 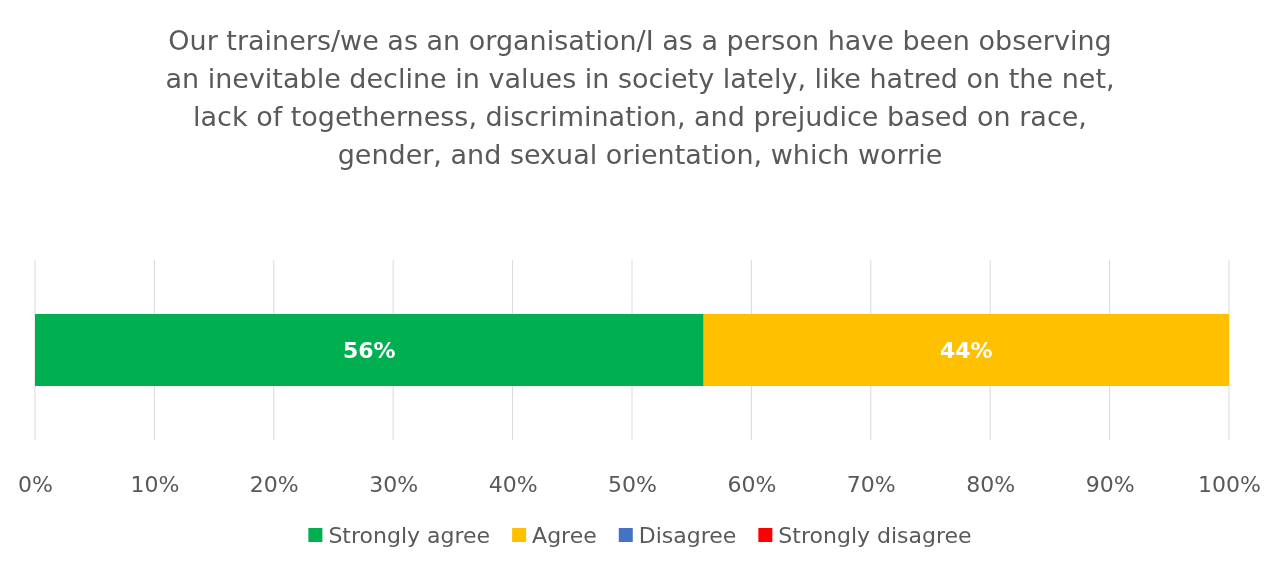 What do you see at coordinates (274, 484) in the screenshot?
I see `x-tick-label: 20%` at bounding box center [274, 484].